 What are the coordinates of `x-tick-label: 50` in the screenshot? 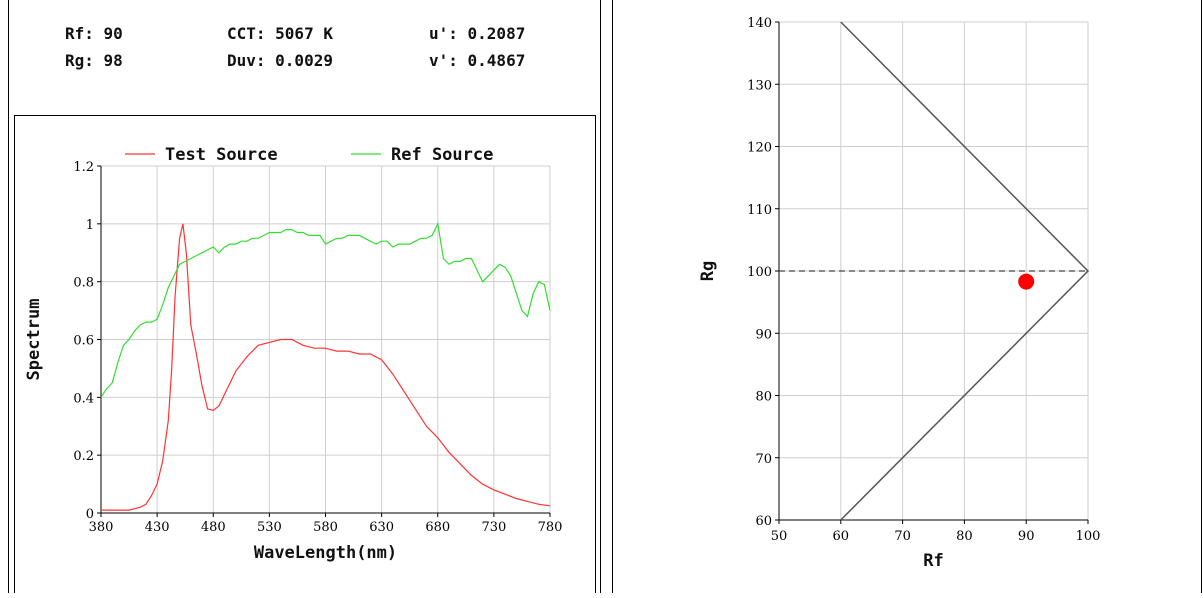 It's located at (779, 536).